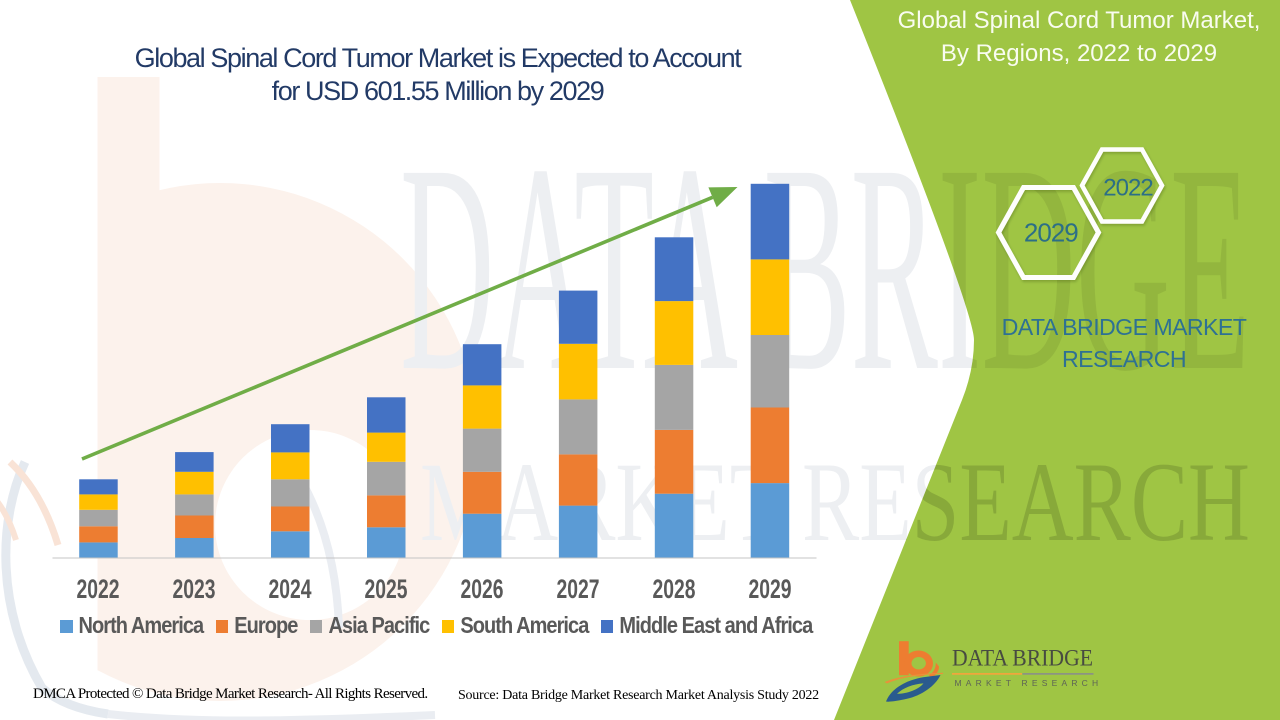 This screenshot has height=720, width=1280. I want to click on svg-text: MARKET RESEARCH, so click(1029, 683).